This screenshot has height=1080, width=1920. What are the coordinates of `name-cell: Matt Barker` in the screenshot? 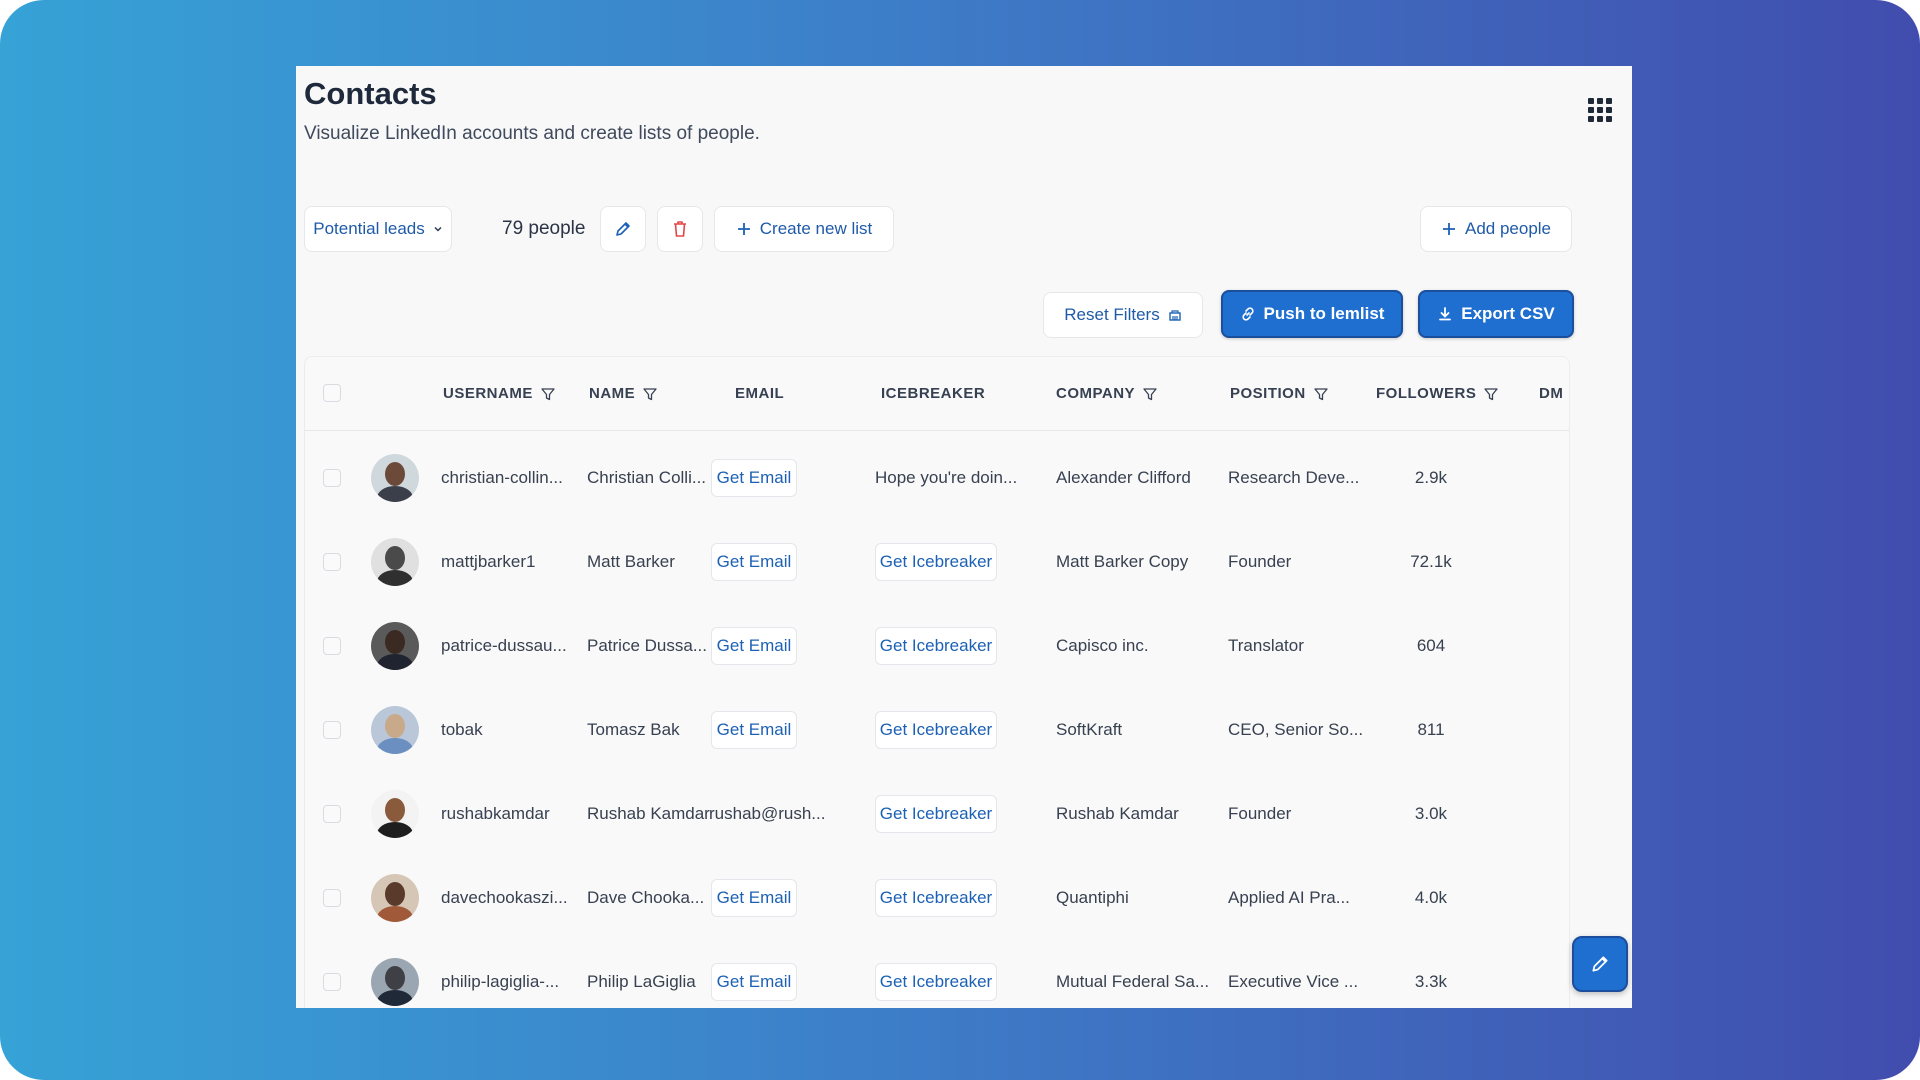 It's located at (631, 561).